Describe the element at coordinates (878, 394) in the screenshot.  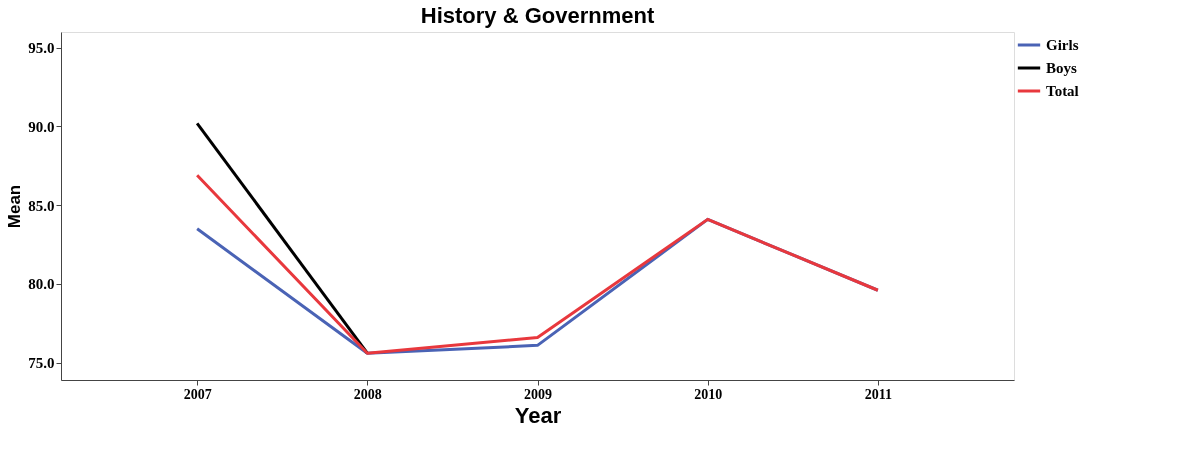
I see `x-tick-label: 2011` at that location.